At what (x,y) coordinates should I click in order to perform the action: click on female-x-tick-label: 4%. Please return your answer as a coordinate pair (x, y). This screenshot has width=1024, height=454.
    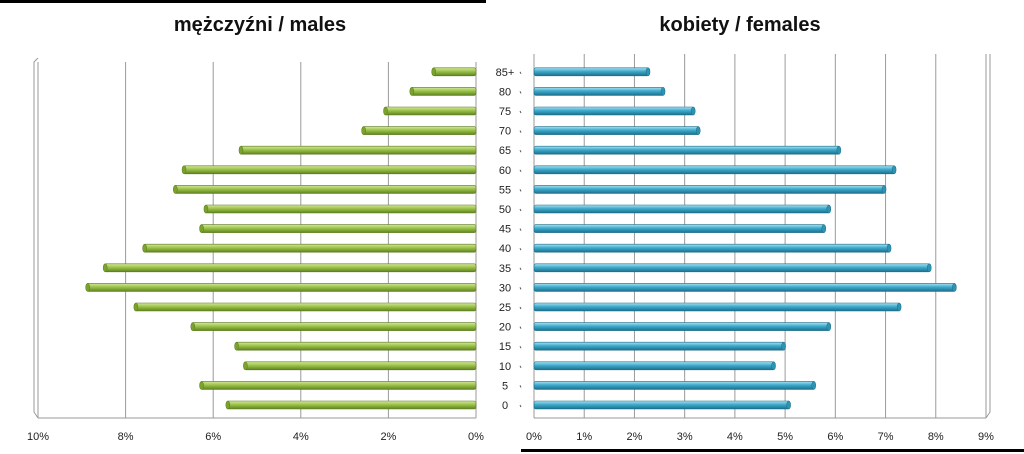
    Looking at the image, I should click on (735, 437).